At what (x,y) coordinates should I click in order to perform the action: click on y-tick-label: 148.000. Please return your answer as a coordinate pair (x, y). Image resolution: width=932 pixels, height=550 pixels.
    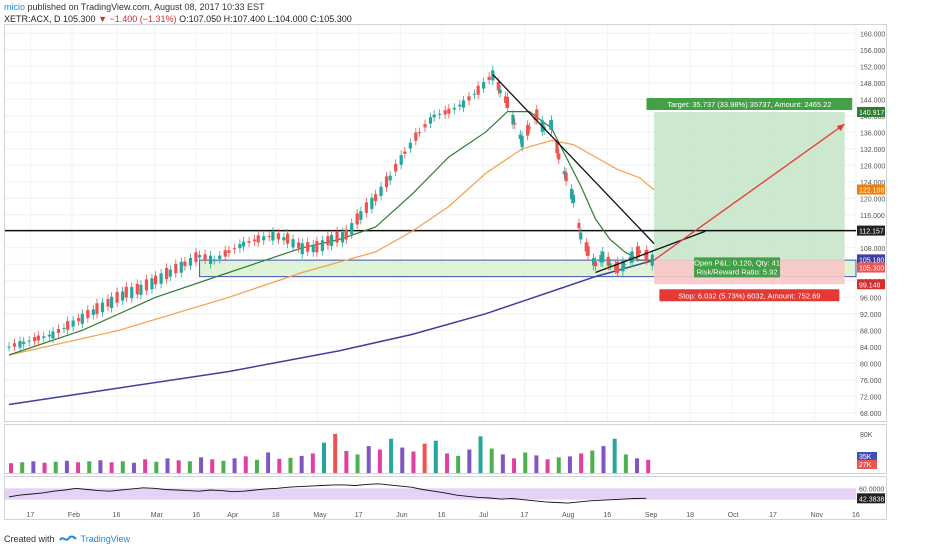
    Looking at the image, I should click on (872, 84).